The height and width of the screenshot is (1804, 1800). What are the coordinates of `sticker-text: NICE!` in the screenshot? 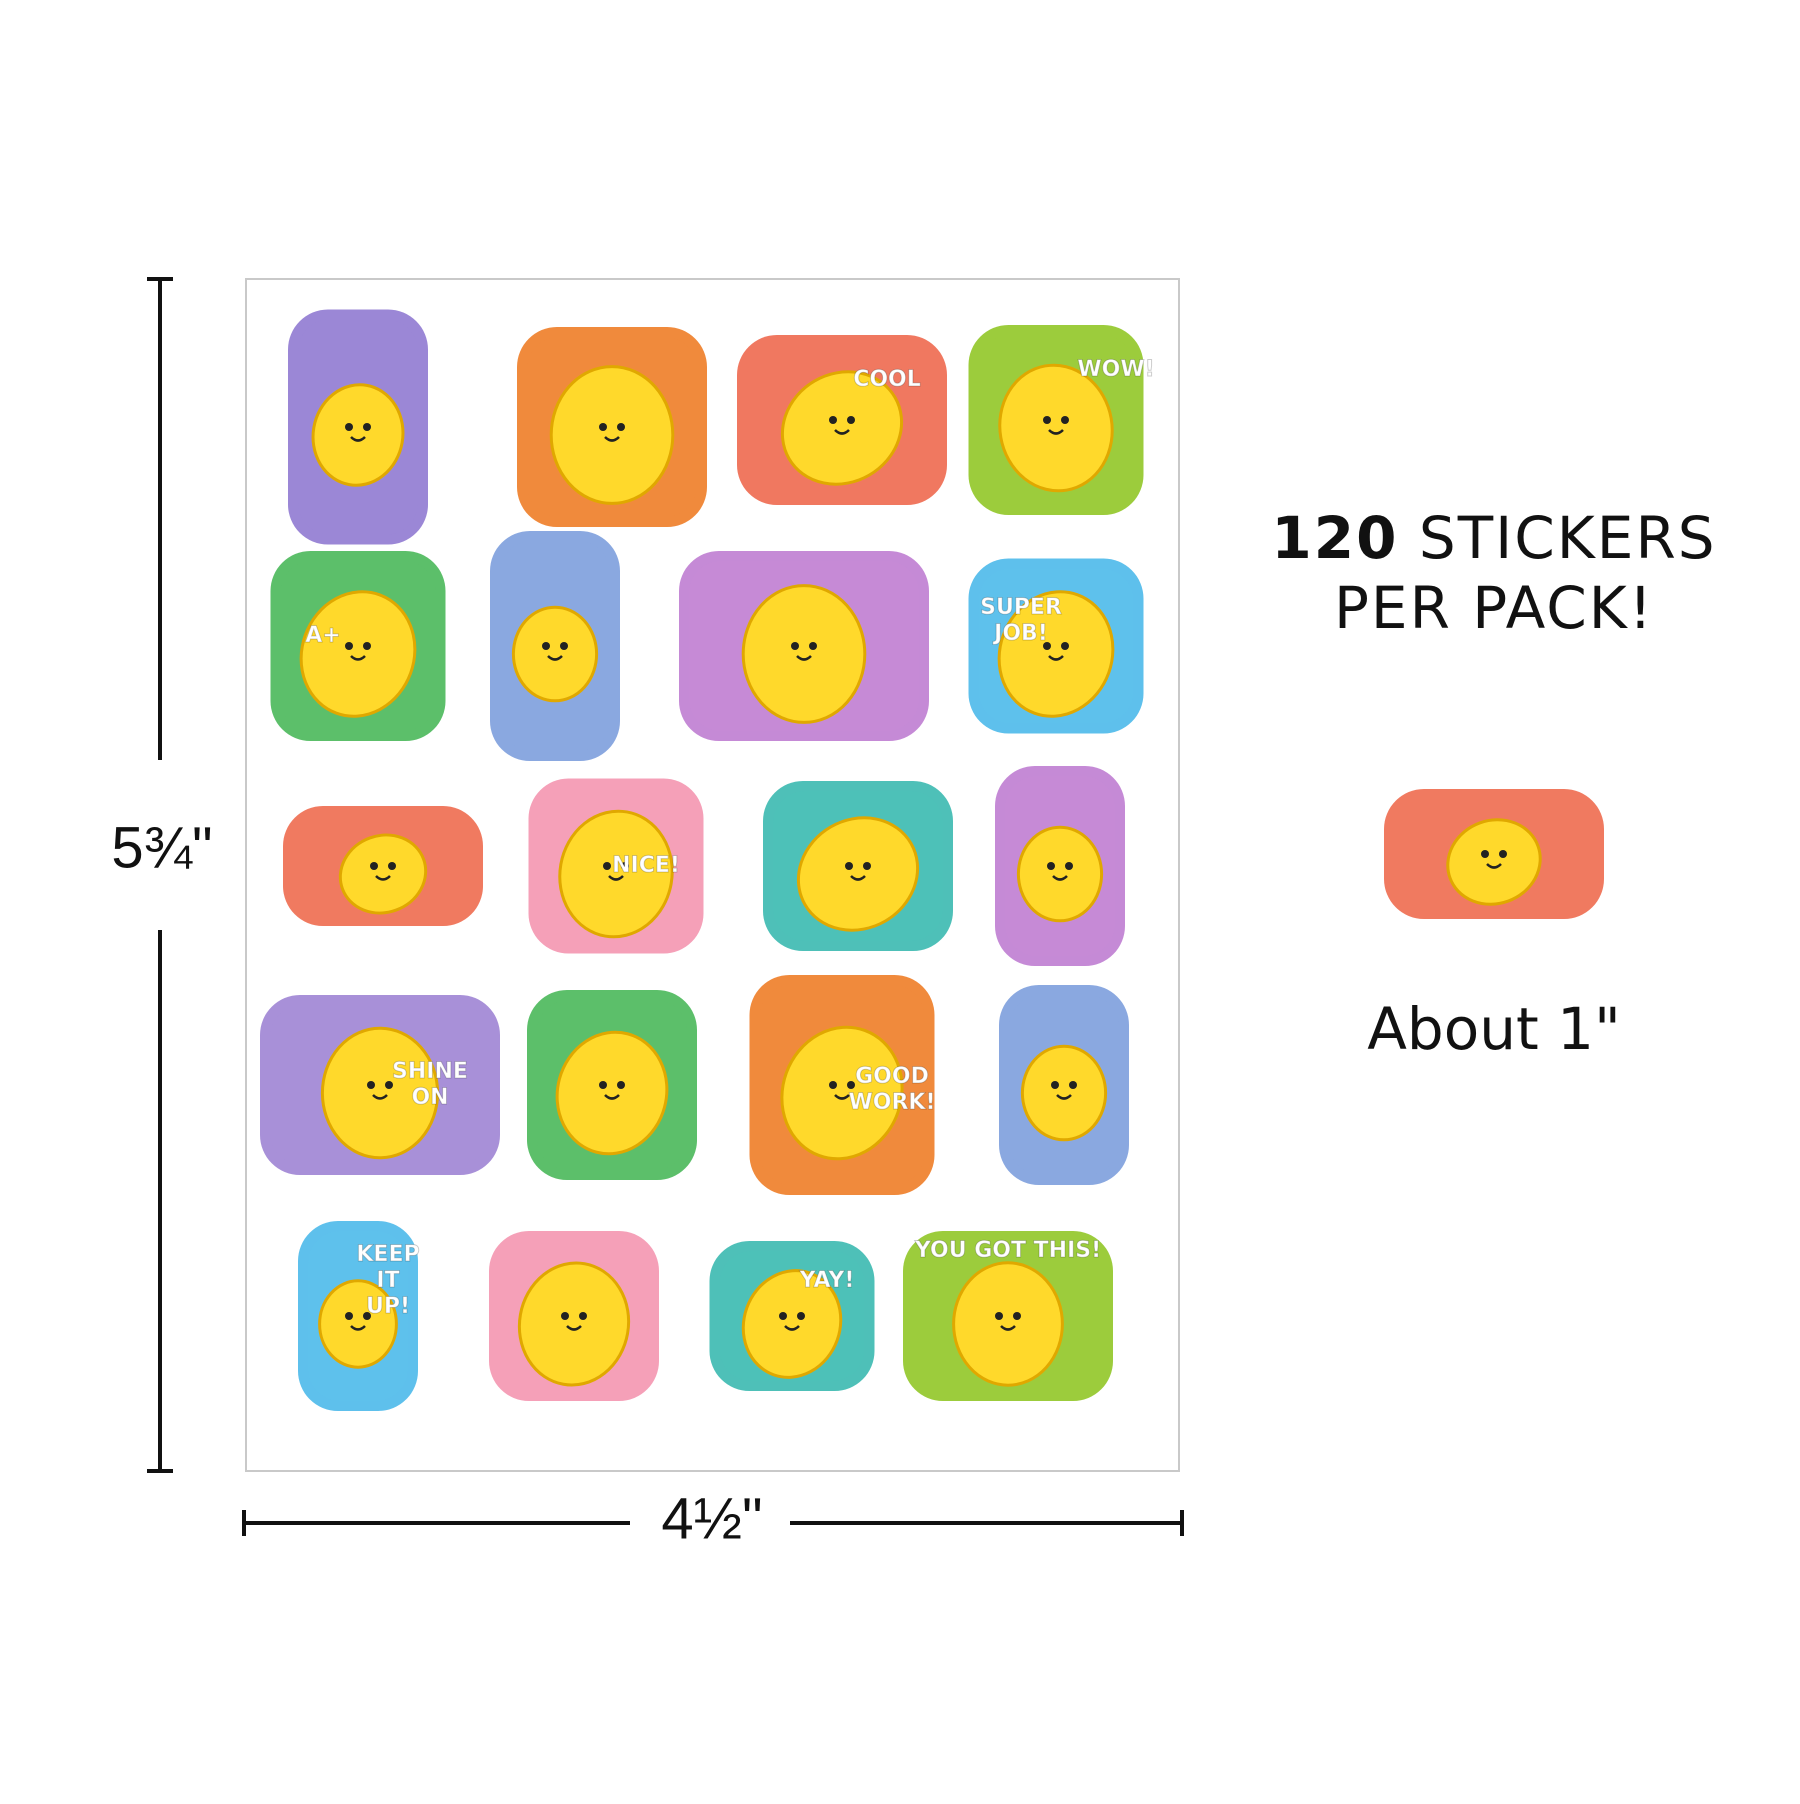 It's located at (646, 865).